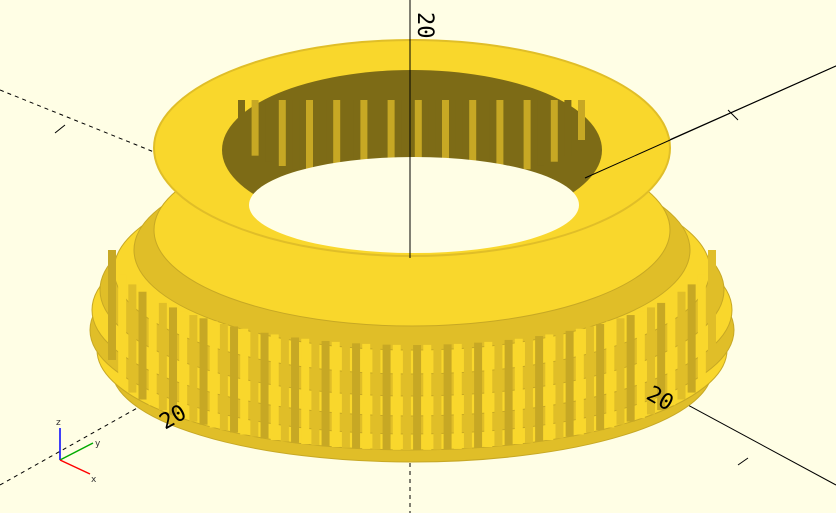  I want to click on gizmo-y-axis, so click(76, 451).